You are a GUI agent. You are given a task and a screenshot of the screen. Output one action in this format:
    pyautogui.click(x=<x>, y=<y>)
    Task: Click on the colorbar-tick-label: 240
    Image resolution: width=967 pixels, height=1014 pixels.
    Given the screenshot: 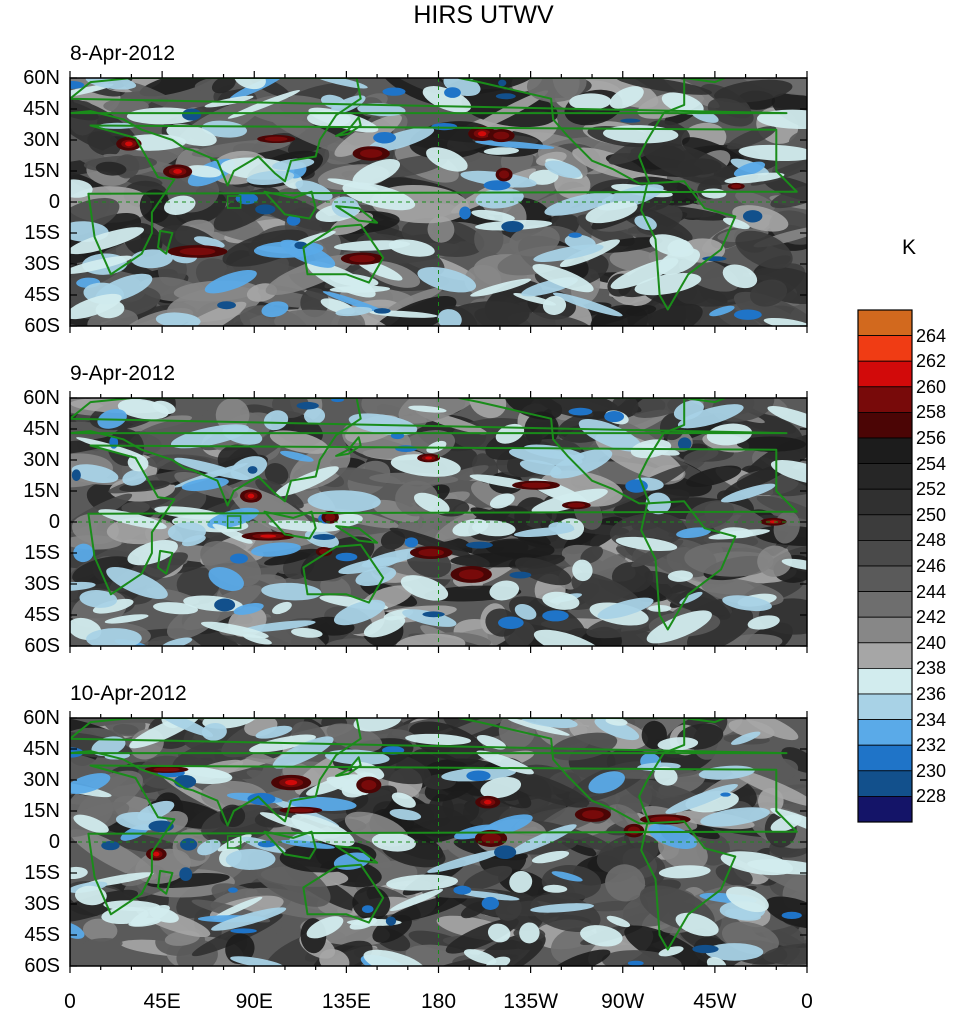 What is the action you would take?
    pyautogui.click(x=931, y=642)
    